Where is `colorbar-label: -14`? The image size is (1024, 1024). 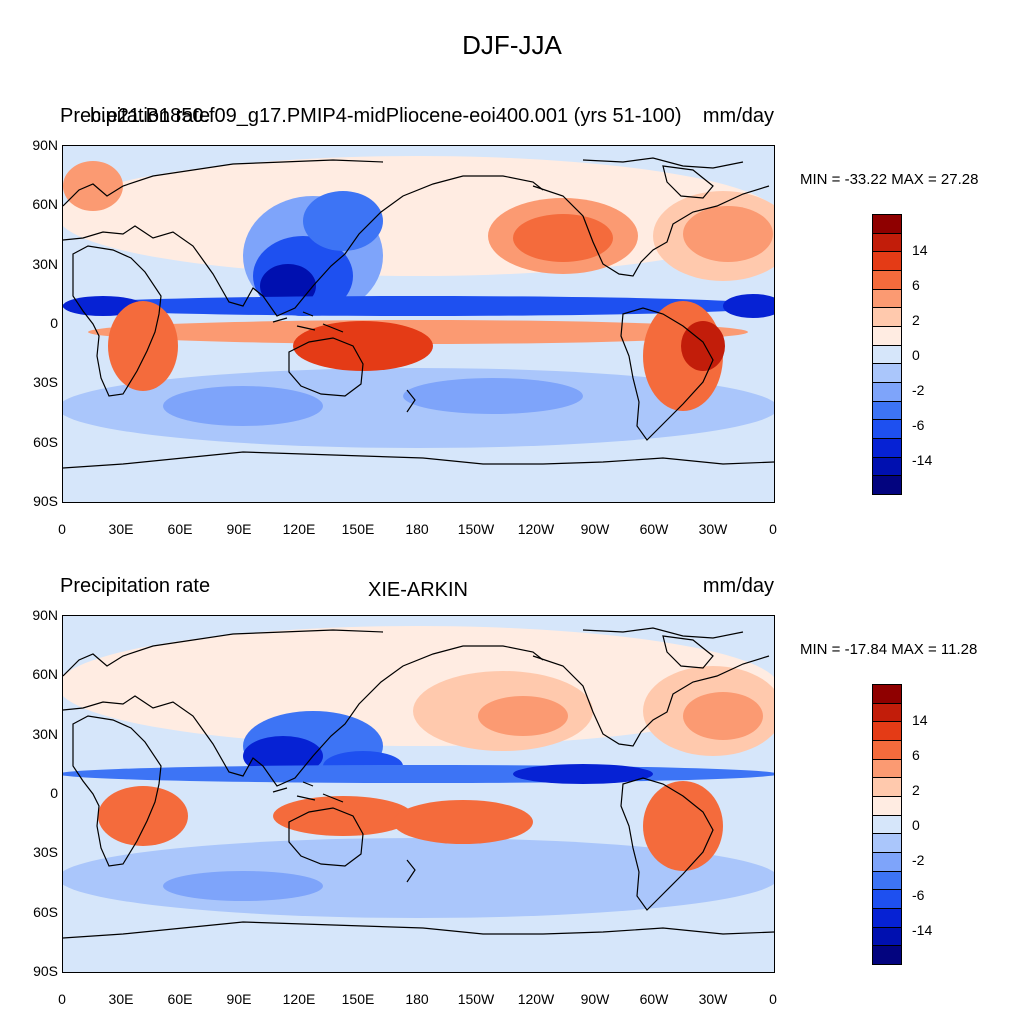 colorbar-label: -14 is located at coordinates (922, 460).